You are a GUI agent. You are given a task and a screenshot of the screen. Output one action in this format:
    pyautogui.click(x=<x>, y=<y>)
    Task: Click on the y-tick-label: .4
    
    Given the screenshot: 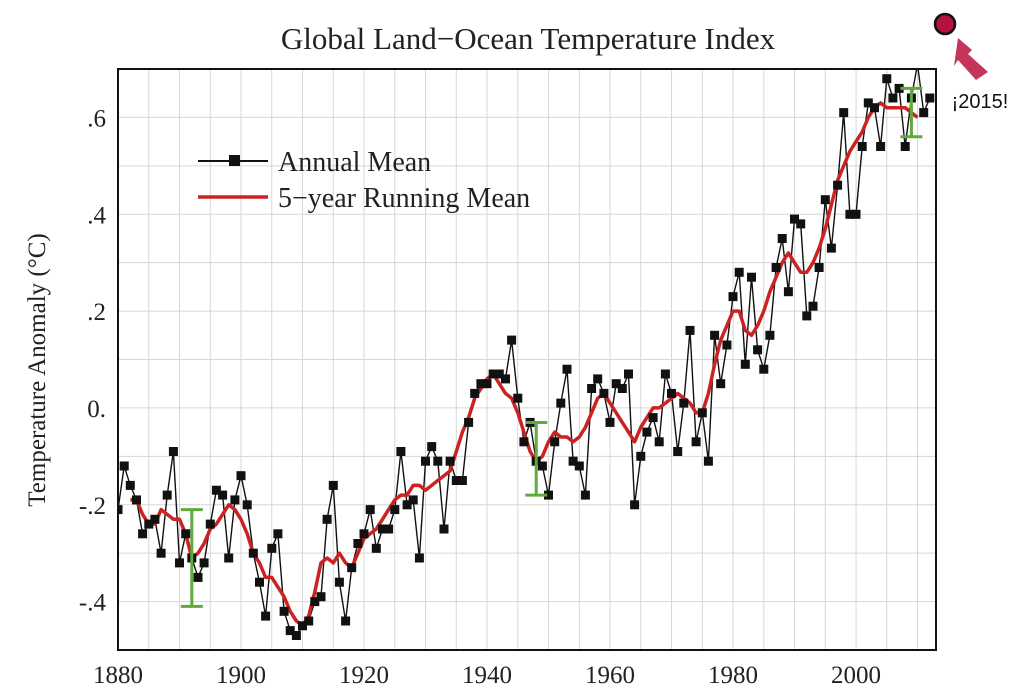 What is the action you would take?
    pyautogui.click(x=96, y=215)
    